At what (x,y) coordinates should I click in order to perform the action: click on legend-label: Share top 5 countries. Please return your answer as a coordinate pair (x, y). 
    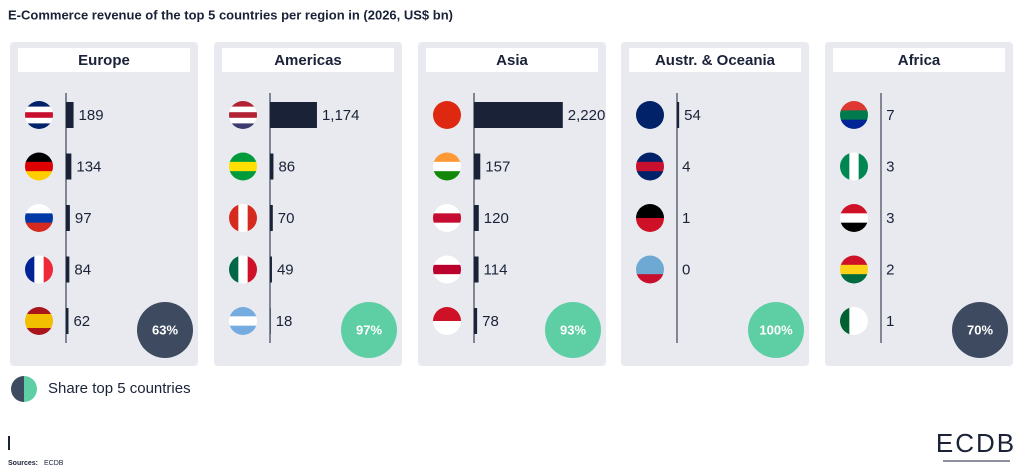
    Looking at the image, I should click on (119, 388).